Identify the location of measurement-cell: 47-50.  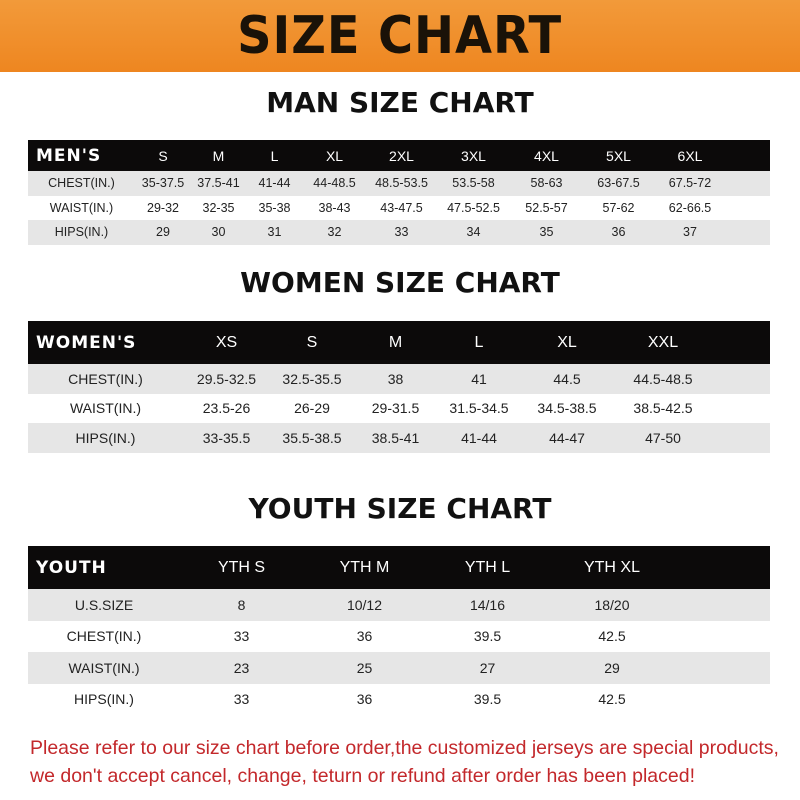
(663, 438).